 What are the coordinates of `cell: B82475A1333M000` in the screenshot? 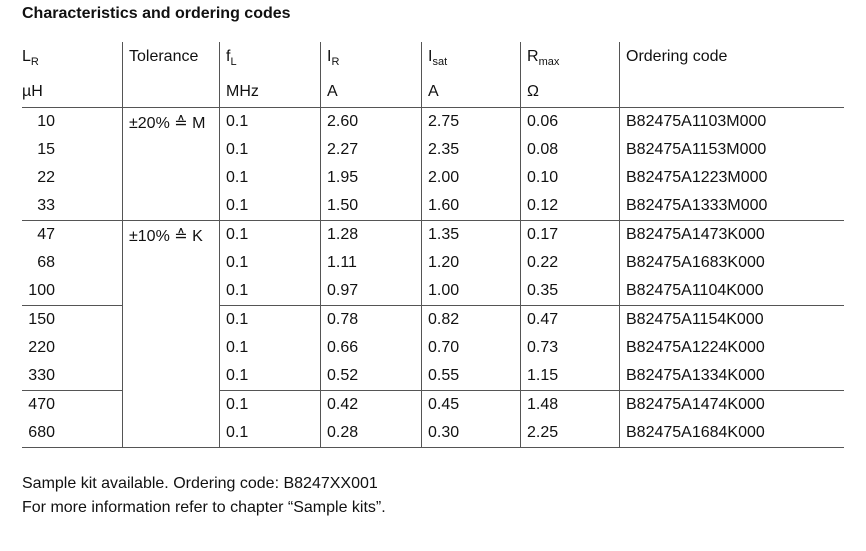 It's located at (731, 206).